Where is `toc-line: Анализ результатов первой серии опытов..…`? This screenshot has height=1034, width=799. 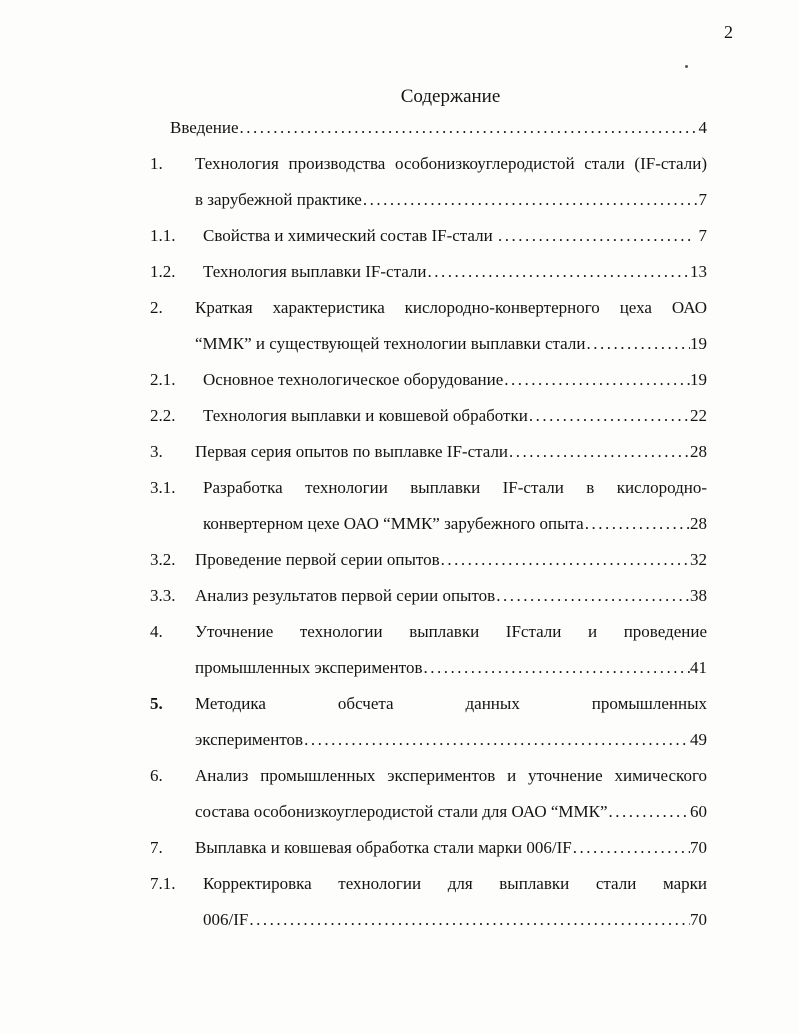
toc-line: Анализ результатов первой серии опытов..… is located at coordinates (451, 596).